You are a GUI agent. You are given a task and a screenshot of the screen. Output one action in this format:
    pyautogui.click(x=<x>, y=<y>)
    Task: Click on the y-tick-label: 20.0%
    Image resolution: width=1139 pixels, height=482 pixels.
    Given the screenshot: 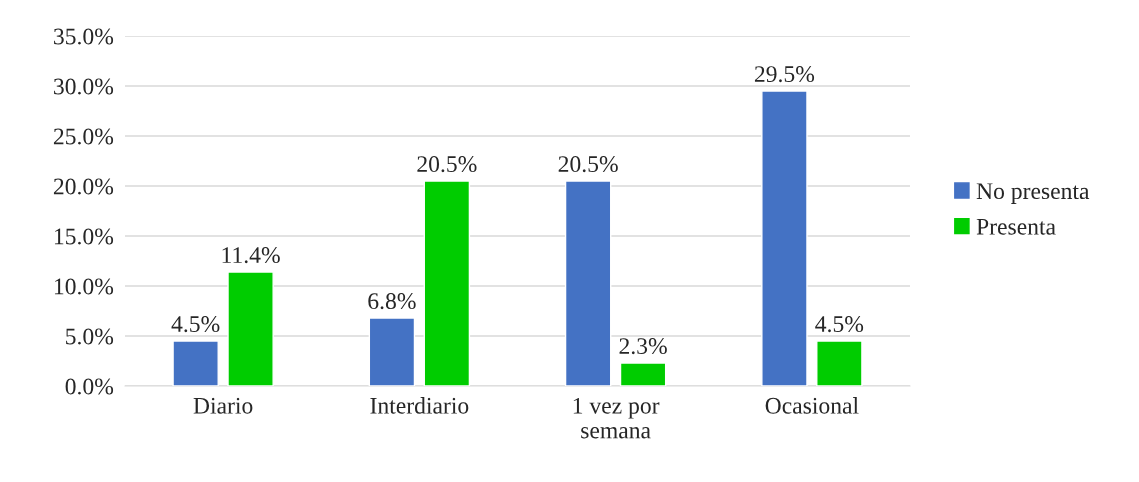 What is the action you would take?
    pyautogui.click(x=83, y=186)
    